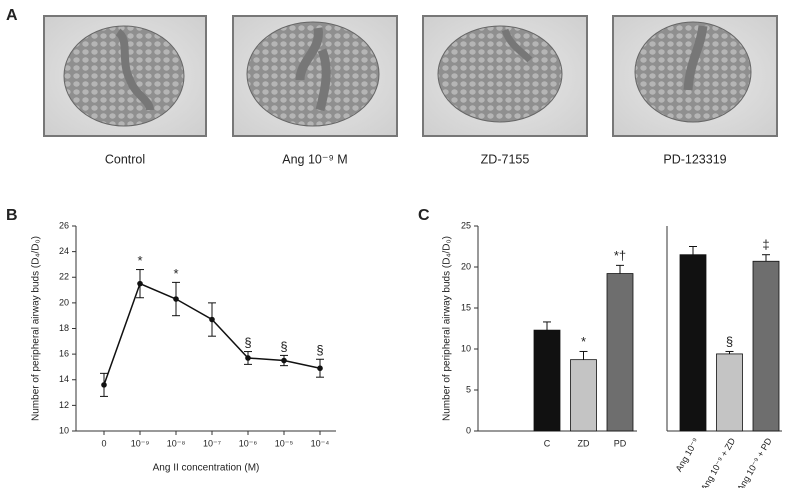 This screenshot has width=786, height=488. Describe the element at coordinates (718, 462) in the screenshot. I see `x-tick-label: Ang 10⁻⁹ + ZD` at that location.